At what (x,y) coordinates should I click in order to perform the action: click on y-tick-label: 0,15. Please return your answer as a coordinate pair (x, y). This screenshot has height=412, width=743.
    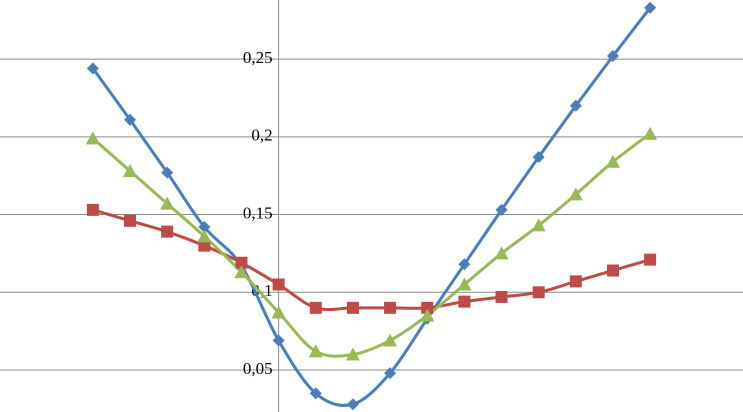
    Looking at the image, I should click on (258, 212).